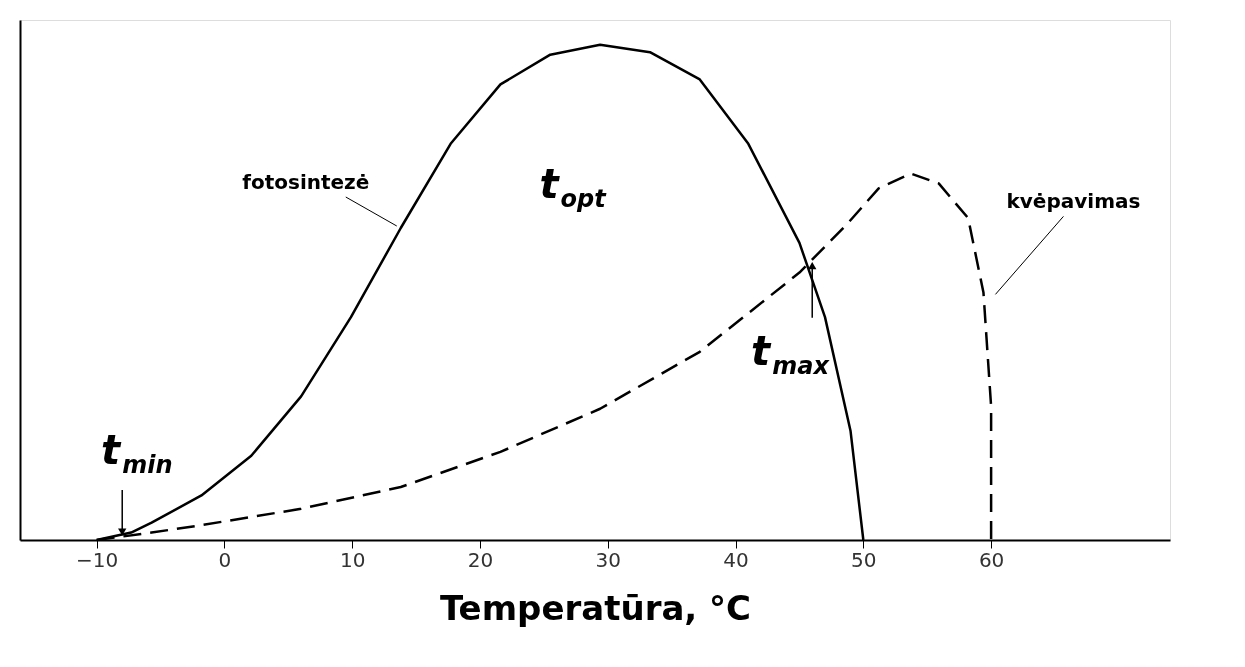 This screenshot has width=1245, height=667. What do you see at coordinates (608, 559) in the screenshot?
I see `x-tick-label: 30` at bounding box center [608, 559].